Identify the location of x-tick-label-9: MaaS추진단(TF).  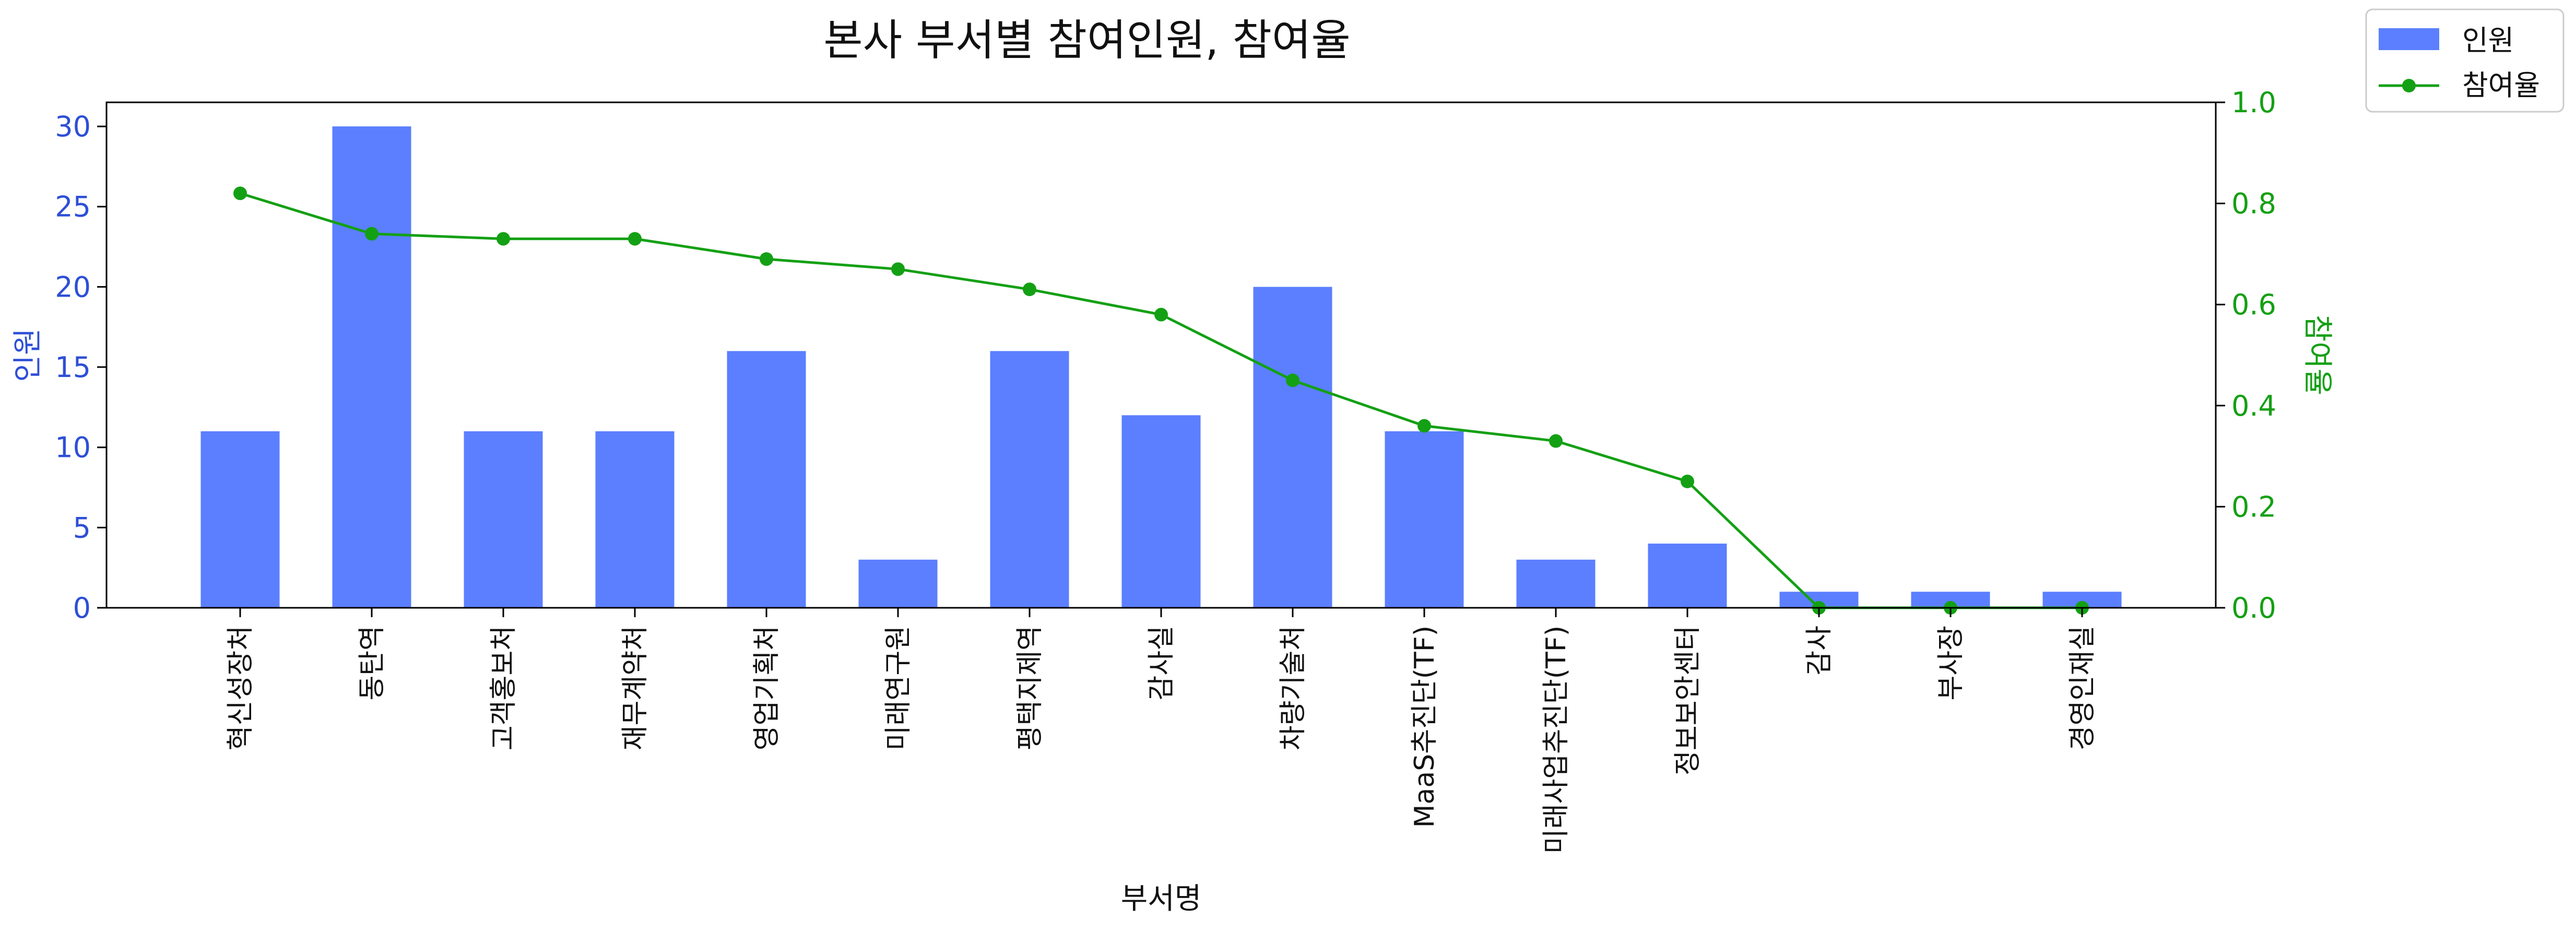
(1424, 727).